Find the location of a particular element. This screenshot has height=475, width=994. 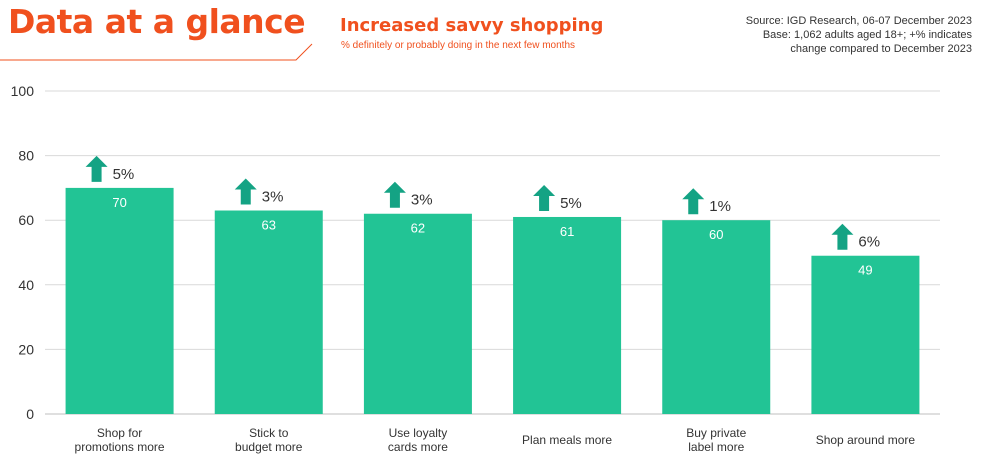

category-label: Shop for is located at coordinates (119, 433).